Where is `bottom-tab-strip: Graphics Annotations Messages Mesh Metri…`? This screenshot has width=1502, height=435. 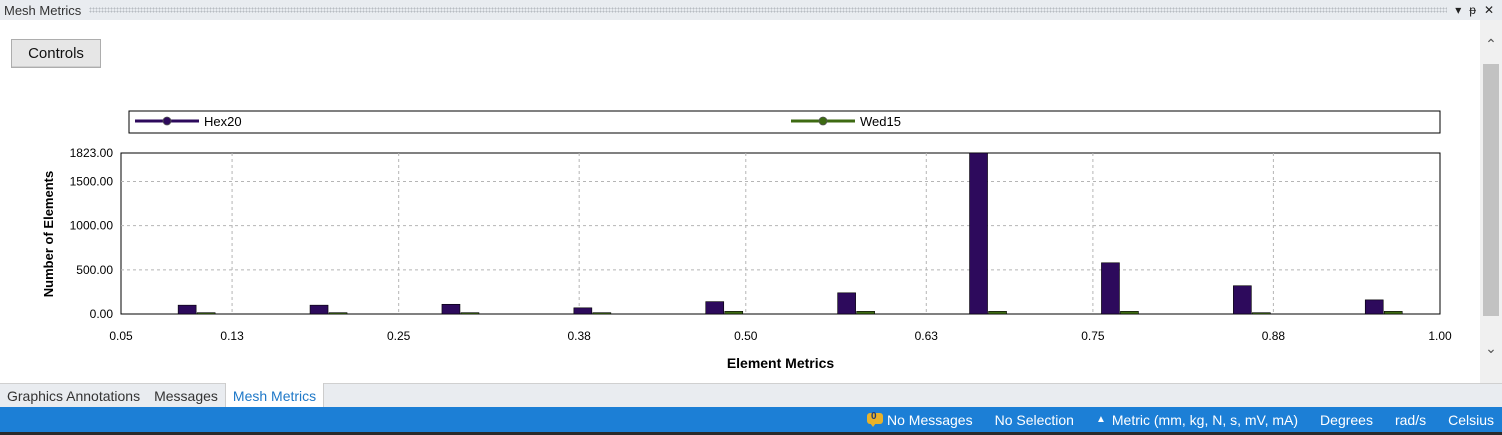
bottom-tab-strip: Graphics Annotations Messages Mesh Metri… is located at coordinates (751, 395).